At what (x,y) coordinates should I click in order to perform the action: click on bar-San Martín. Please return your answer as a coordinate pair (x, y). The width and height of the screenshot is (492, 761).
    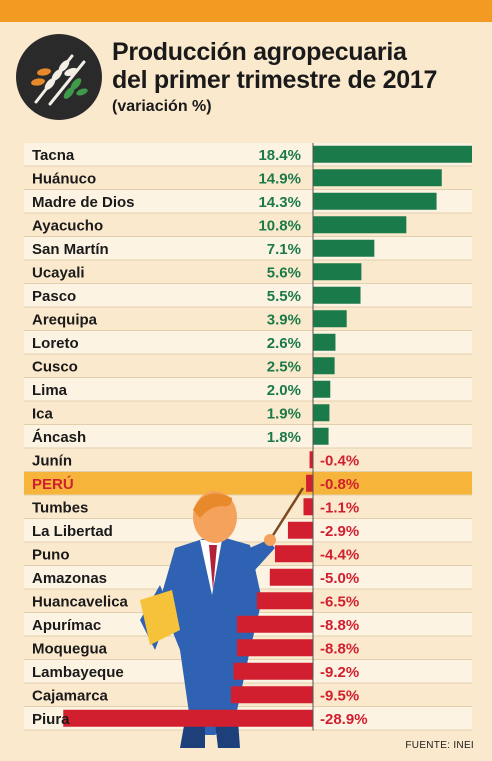
    Looking at the image, I should click on (344, 248).